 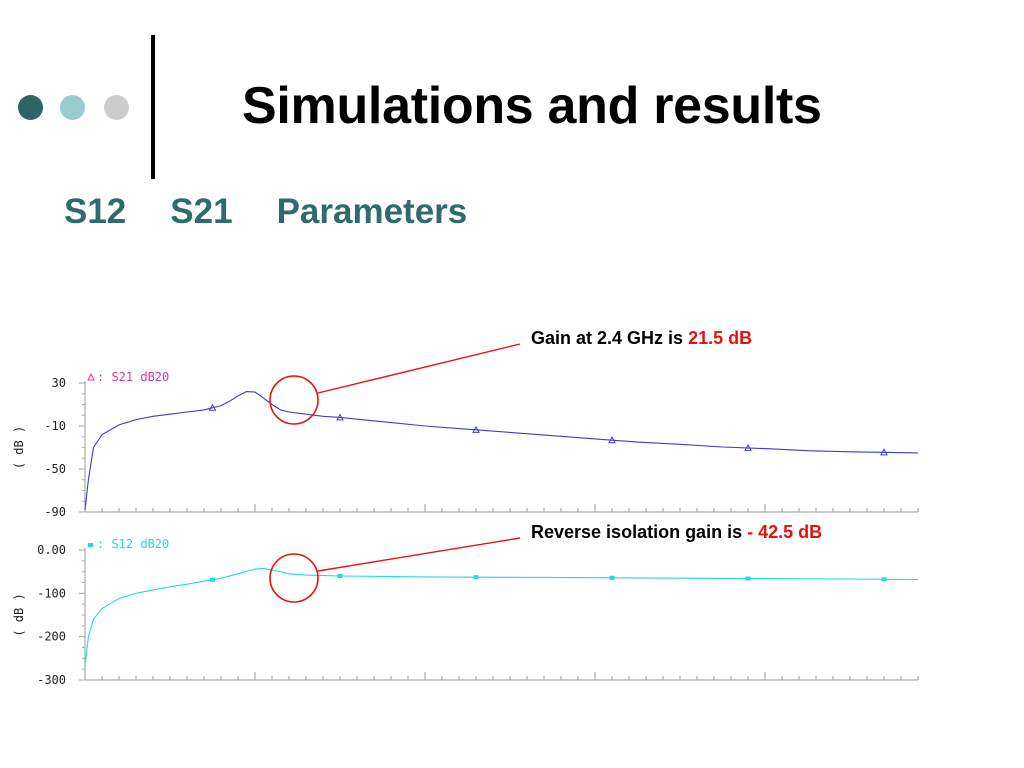 I want to click on legend-label: : S21 dB20, so click(x=133, y=377).